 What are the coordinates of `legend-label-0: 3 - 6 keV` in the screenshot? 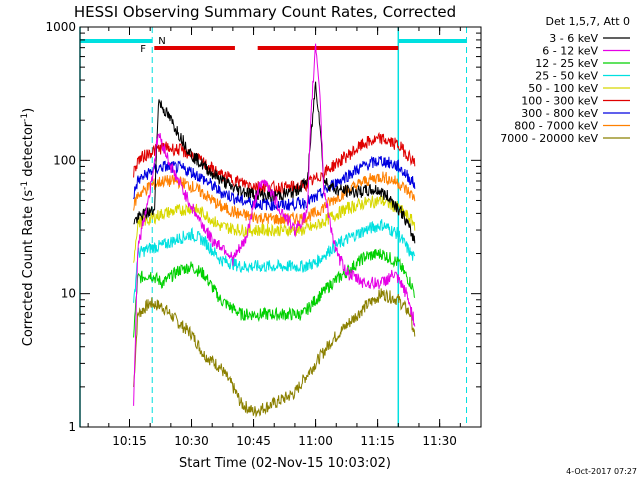 It's located at (573, 38).